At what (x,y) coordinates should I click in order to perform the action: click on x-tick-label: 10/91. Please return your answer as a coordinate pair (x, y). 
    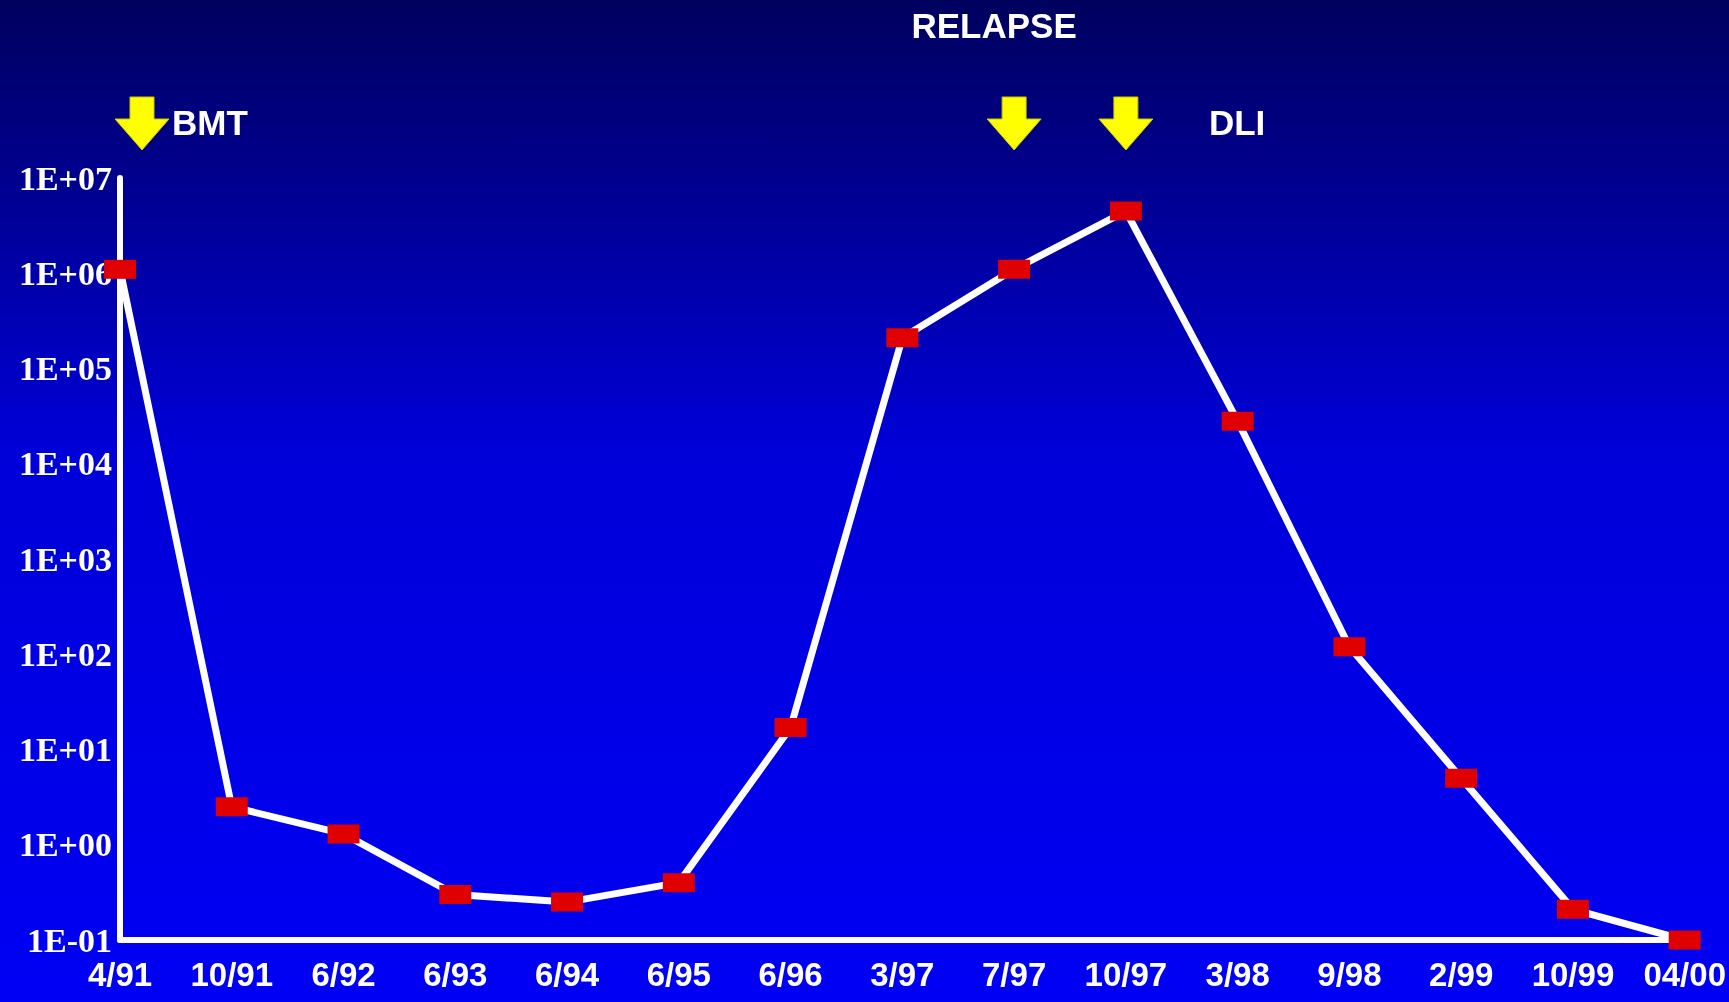
    Looking at the image, I should click on (232, 974).